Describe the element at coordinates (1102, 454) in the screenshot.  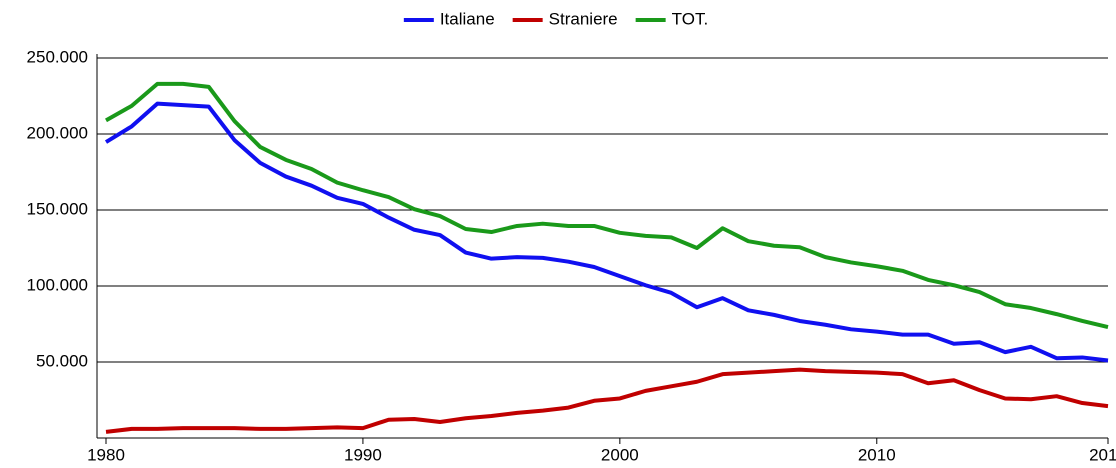
I see `x-tick-label: 2019` at that location.